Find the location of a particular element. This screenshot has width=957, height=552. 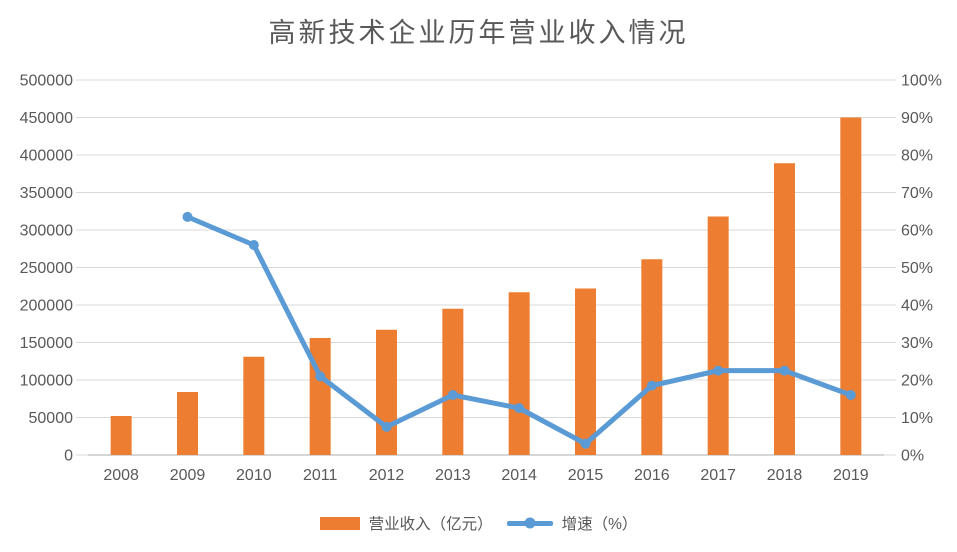

x-axis-label-2013: 2013 is located at coordinates (453, 475).